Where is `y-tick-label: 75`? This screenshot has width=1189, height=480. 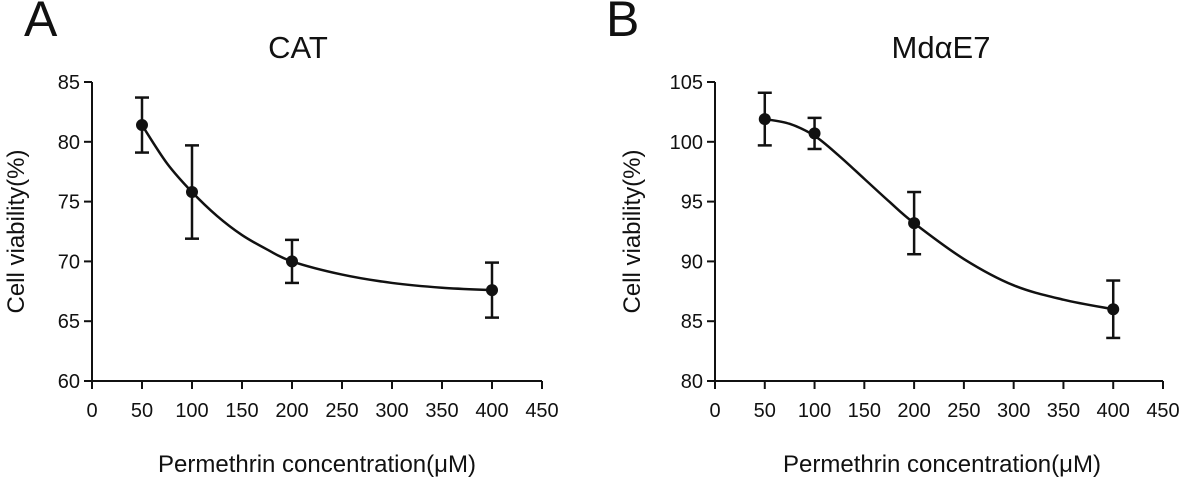
y-tick-label: 75 is located at coordinates (69, 203).